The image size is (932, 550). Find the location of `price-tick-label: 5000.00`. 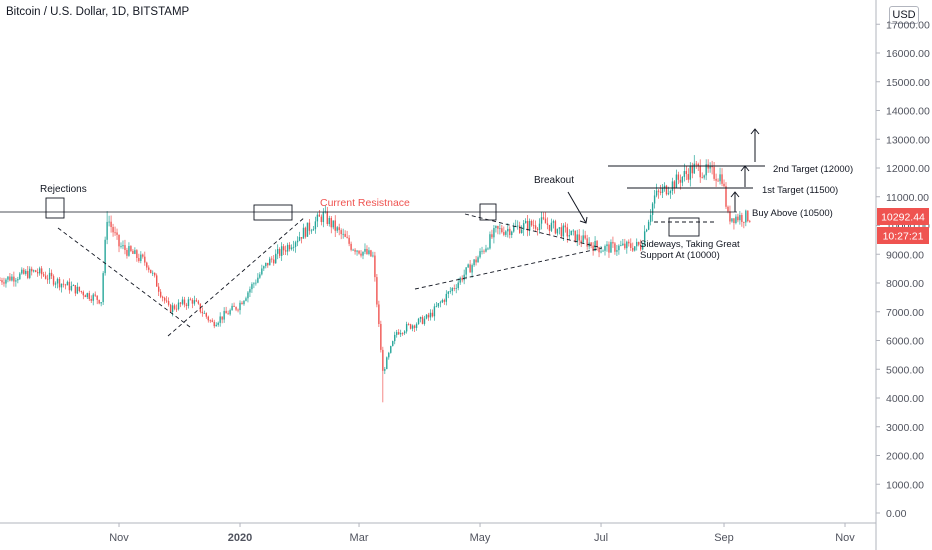

price-tick-label: 5000.00 is located at coordinates (905, 370).